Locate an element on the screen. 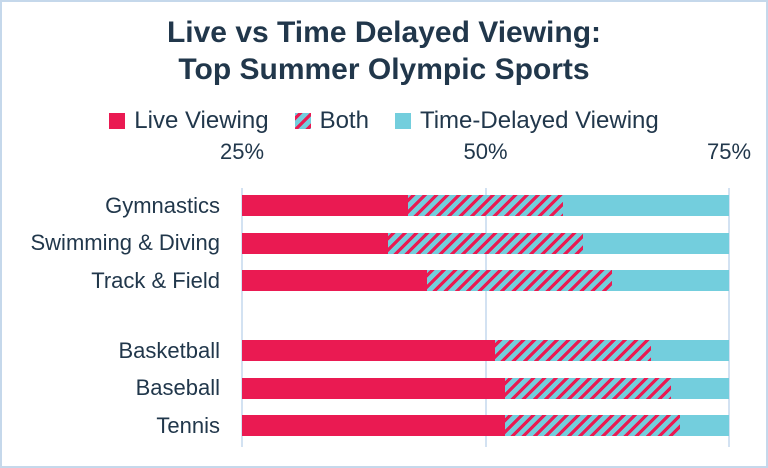 Image resolution: width=768 pixels, height=468 pixels. legend-label-delayed: Time-Delayed Viewing is located at coordinates (539, 120).